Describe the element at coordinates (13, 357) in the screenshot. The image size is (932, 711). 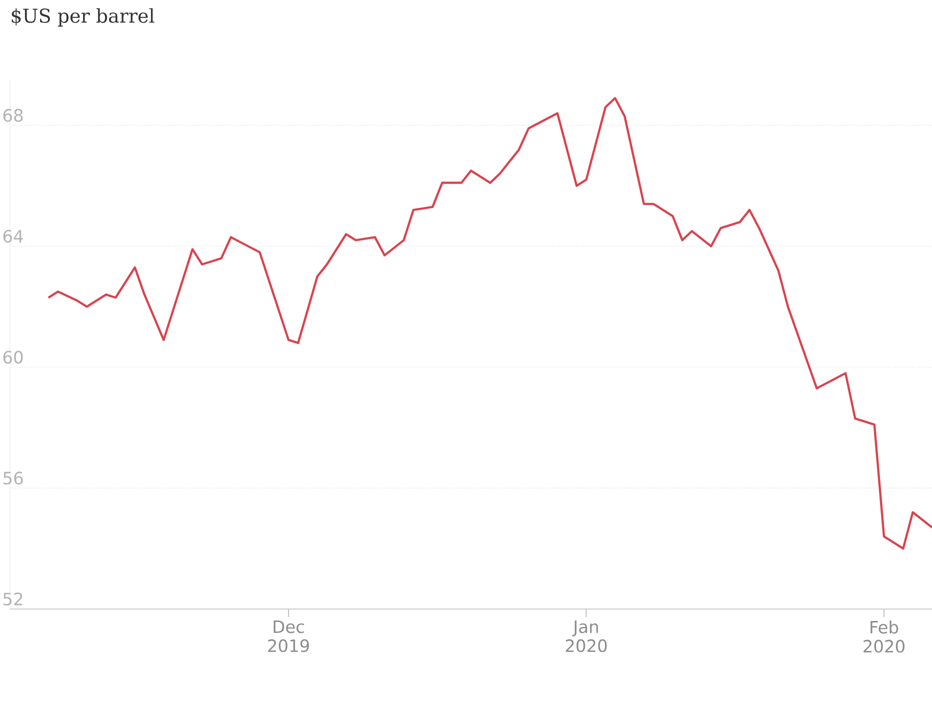
I see `y-tick-label: 60` at that location.